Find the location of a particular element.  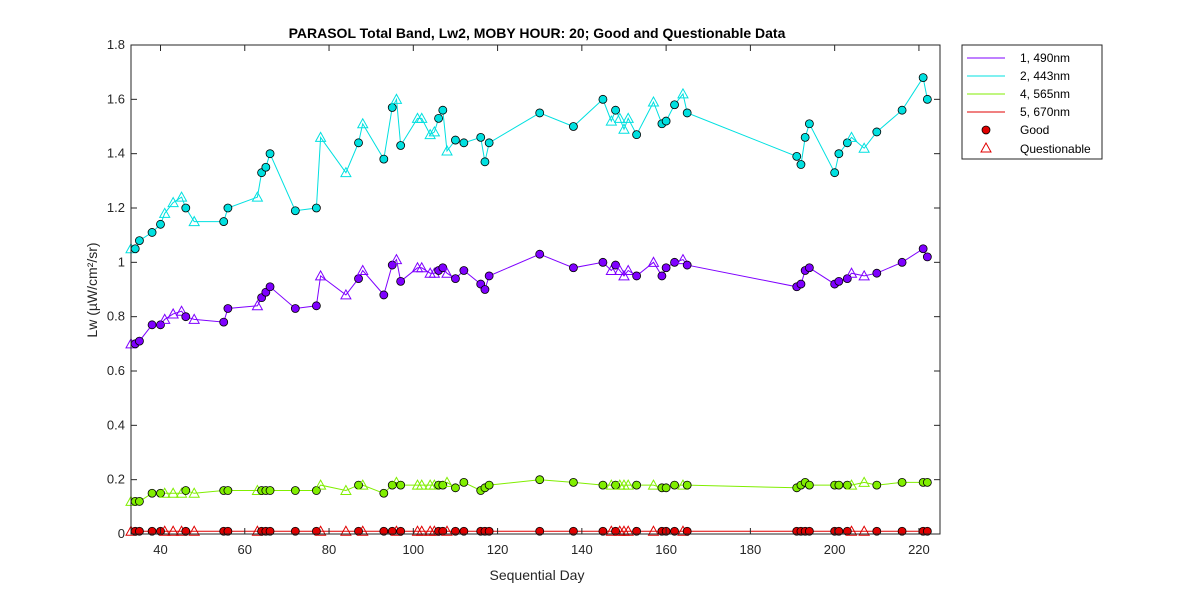

y-tick-label: 1.8 is located at coordinates (116, 44).